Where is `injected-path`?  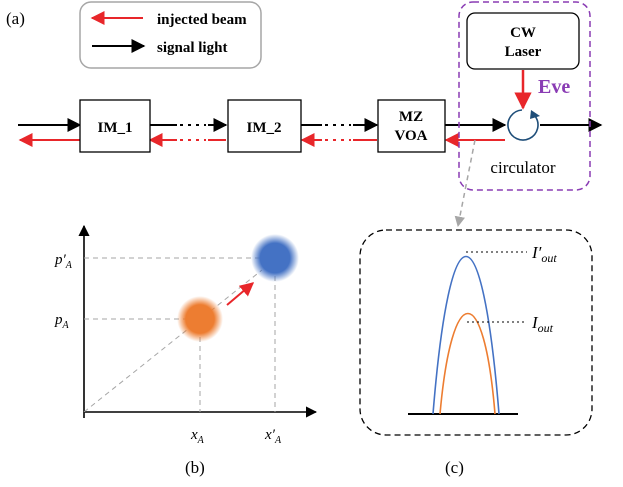
injected-path is located at coordinates (275, 108).